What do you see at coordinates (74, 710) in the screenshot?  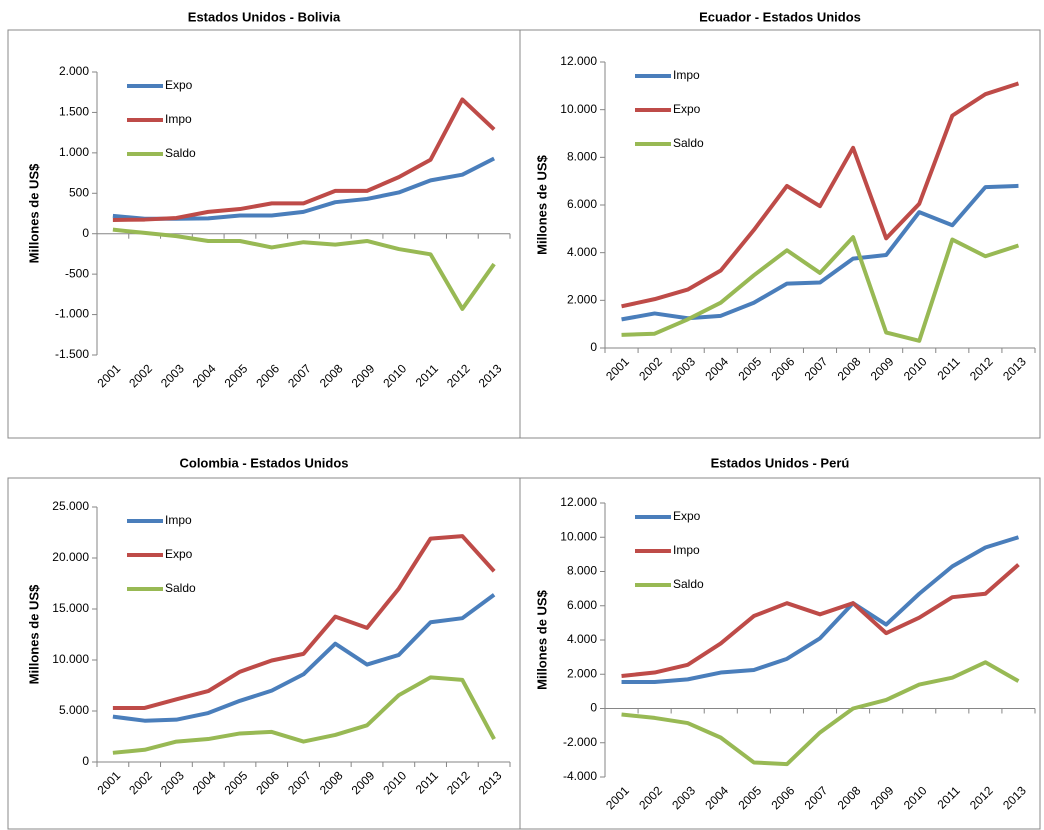 I see `y-tick-label: 5.000` at bounding box center [74, 710].